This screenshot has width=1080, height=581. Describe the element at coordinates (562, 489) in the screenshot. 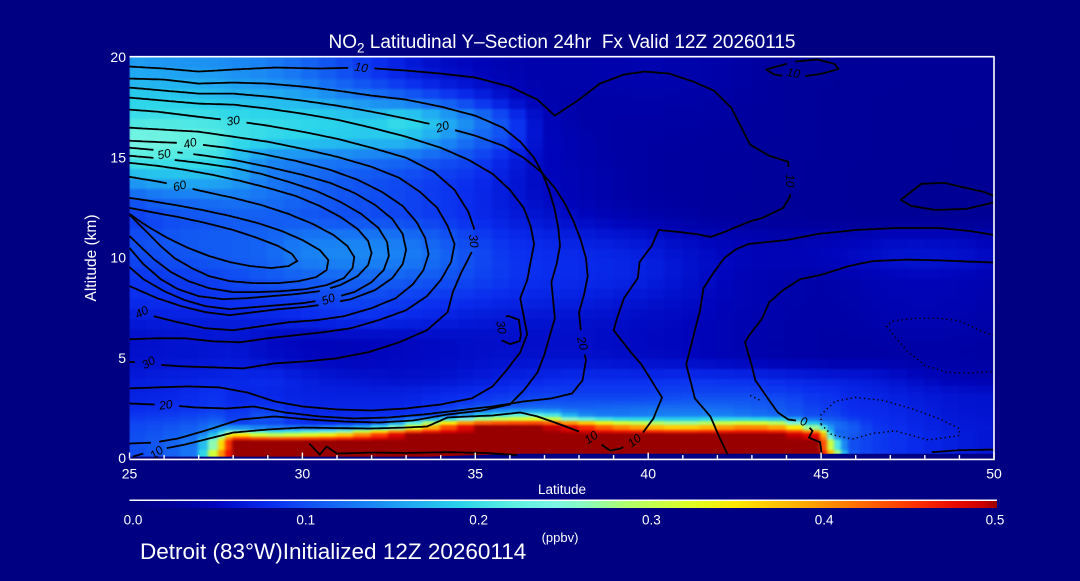

I see `svg-text: Latitude` at that location.